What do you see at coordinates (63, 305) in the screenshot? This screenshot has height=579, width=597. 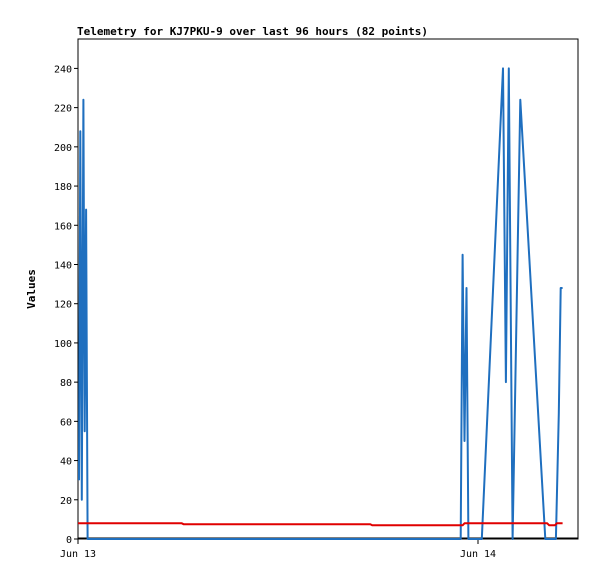 I see `y-tick-label: 120` at bounding box center [63, 305].